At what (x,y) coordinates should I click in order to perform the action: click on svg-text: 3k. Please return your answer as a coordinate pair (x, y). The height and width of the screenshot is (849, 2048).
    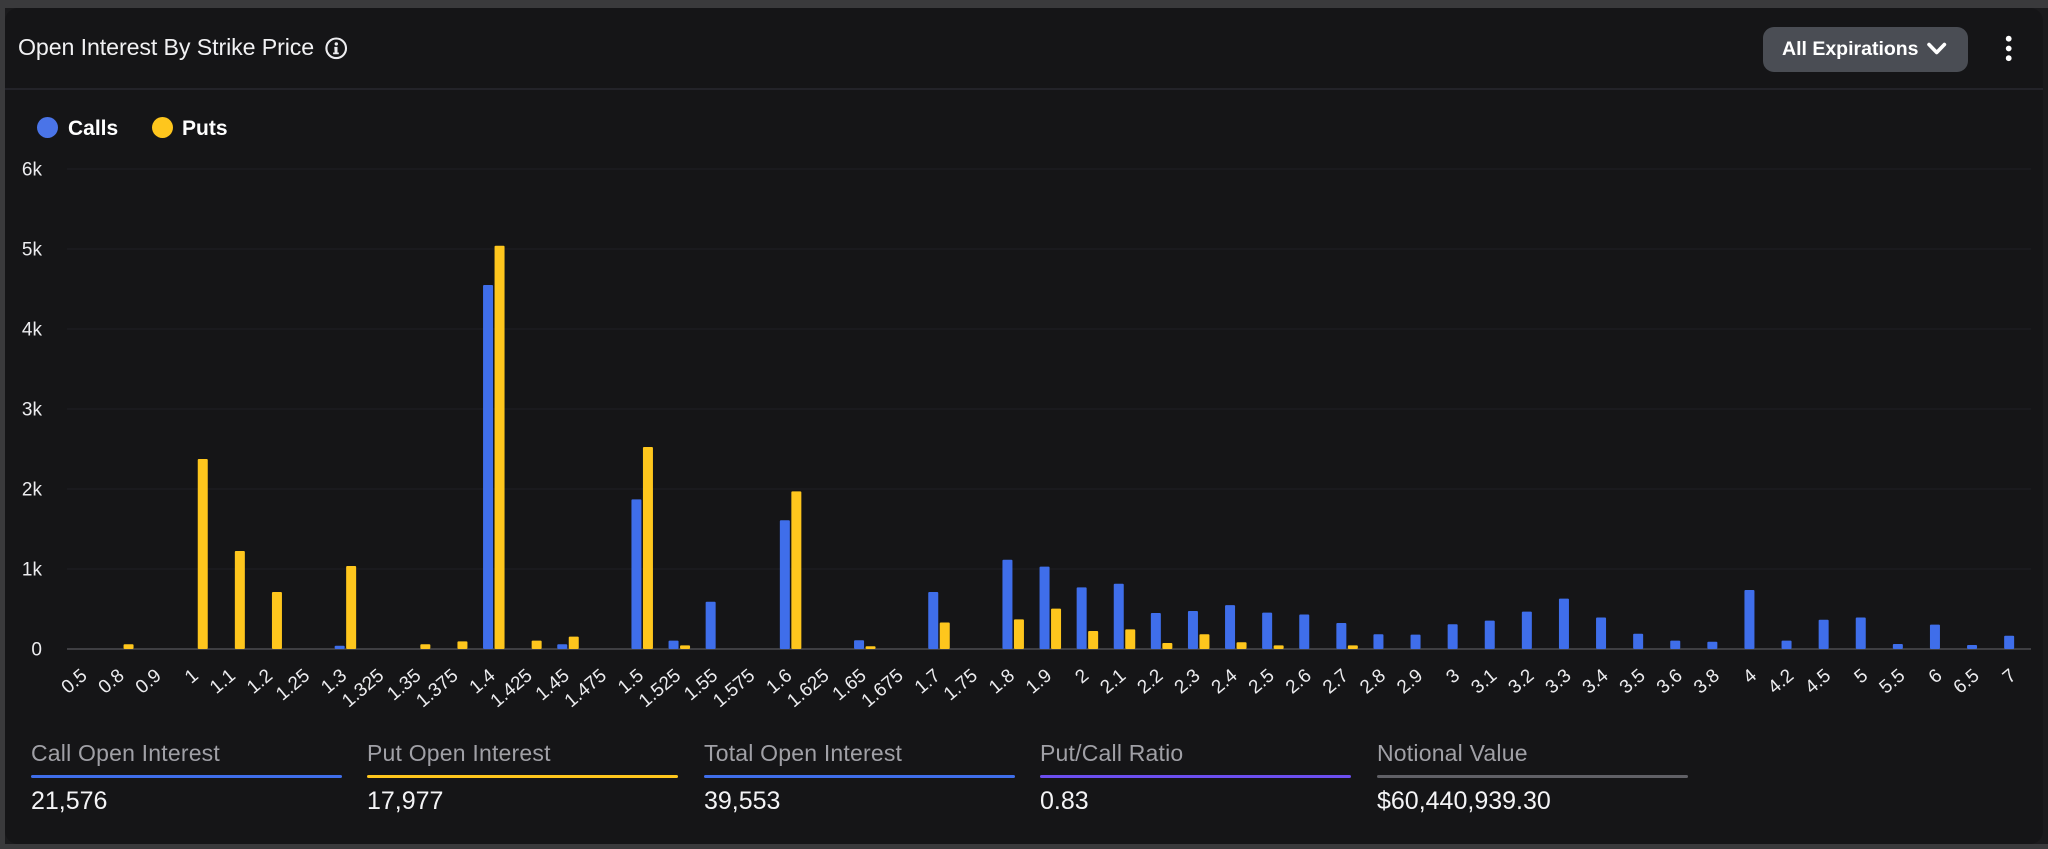
    Looking at the image, I should click on (32, 410).